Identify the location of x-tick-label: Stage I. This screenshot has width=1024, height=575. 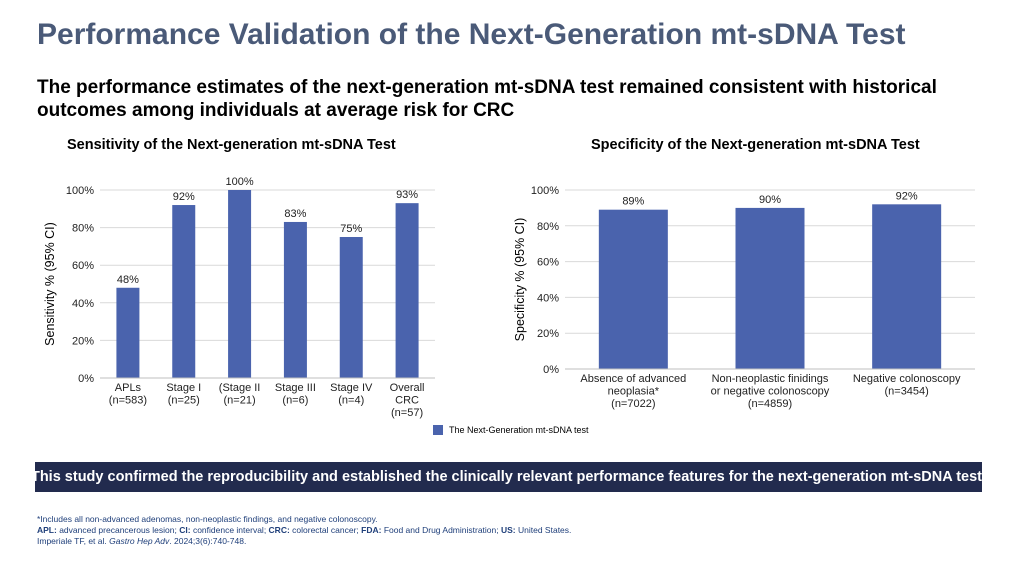
(183, 388).